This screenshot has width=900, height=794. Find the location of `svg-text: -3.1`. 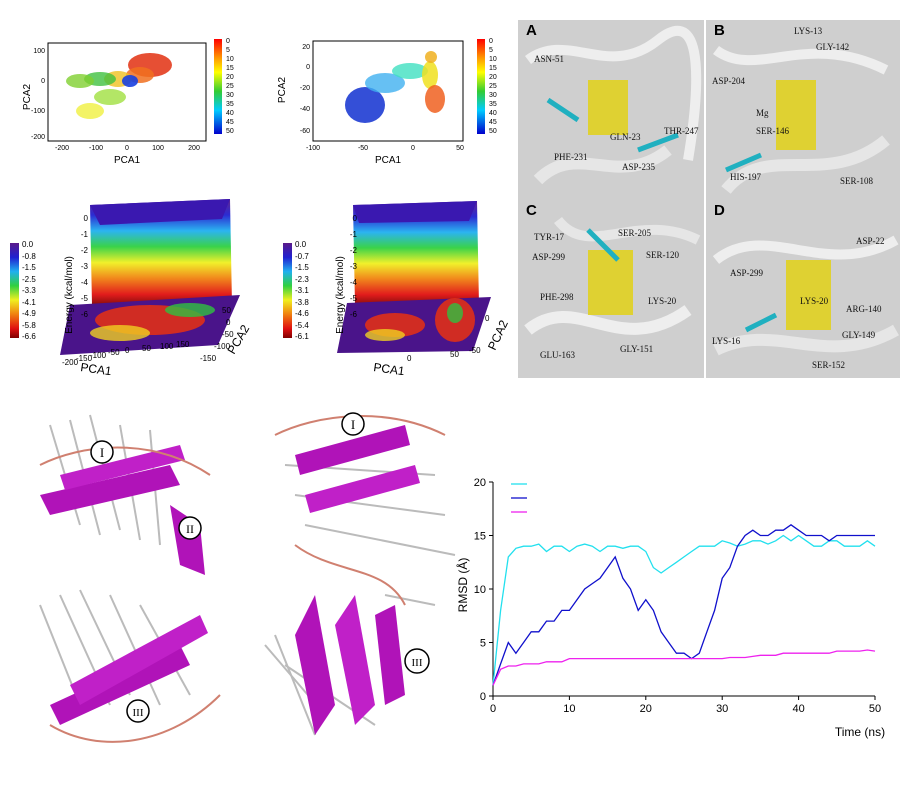

svg-text: -3.1 is located at coordinates (302, 290).